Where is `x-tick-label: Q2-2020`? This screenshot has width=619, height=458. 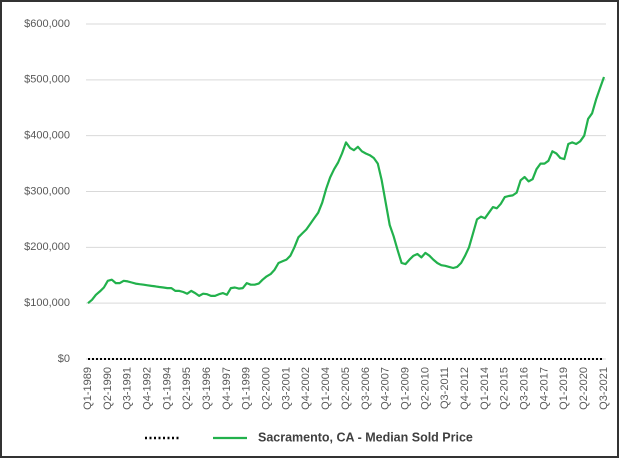 x-tick-label: Q2-2020 is located at coordinates (584, 388).